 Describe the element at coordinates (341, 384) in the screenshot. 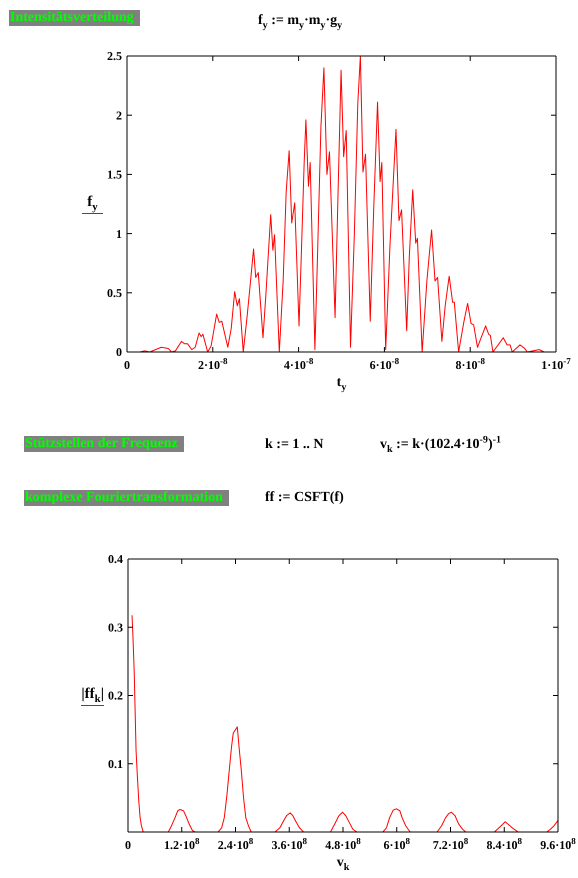

I see `x-axis-title: t$_{y}$` at that location.